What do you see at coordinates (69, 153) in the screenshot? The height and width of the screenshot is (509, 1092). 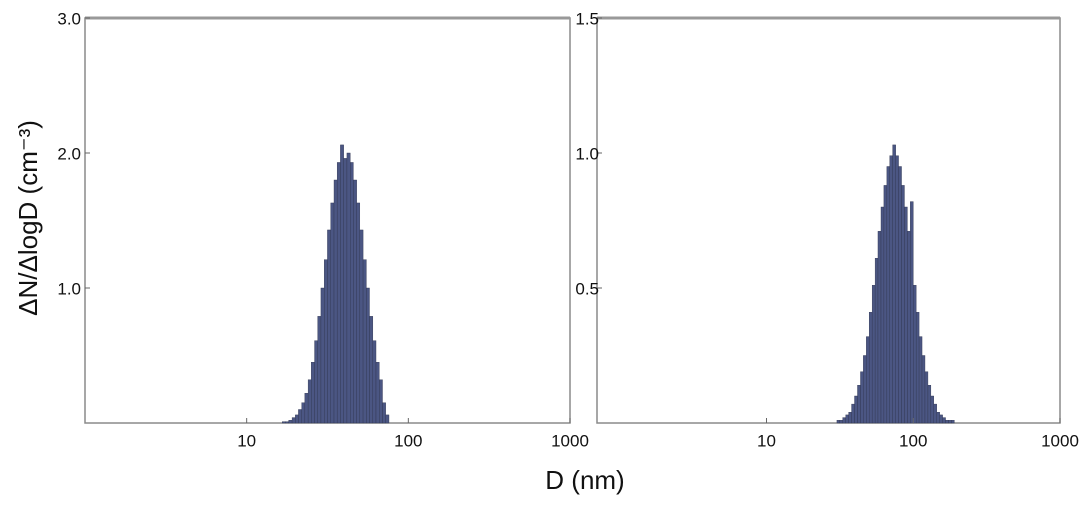 I see `y-tick-label: 2.0` at bounding box center [69, 153].